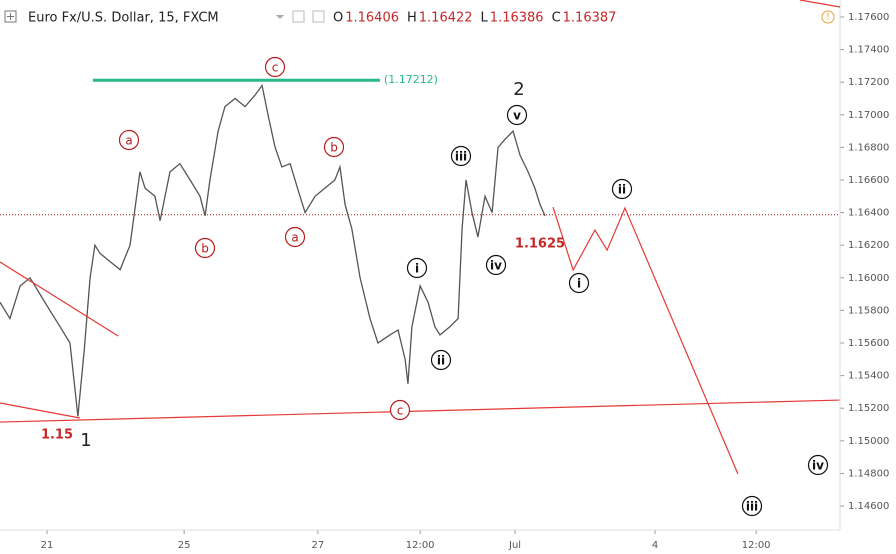 This screenshot has width=896, height=554. I want to click on wave-text: v, so click(517, 116).